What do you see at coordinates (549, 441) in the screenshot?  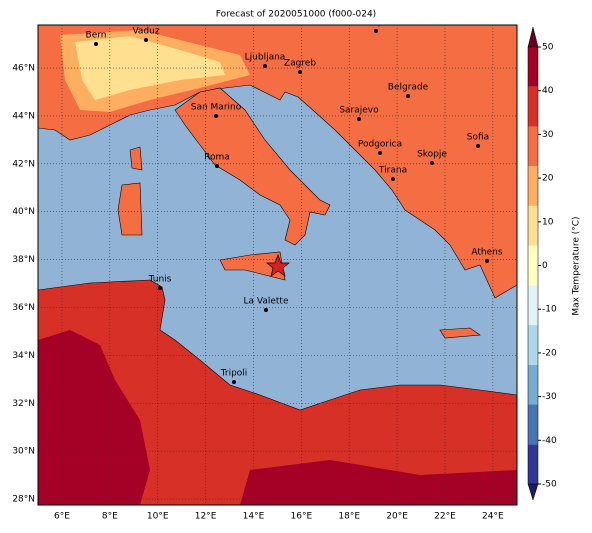 I see `colorbar-tick-label: -40` at bounding box center [549, 441].